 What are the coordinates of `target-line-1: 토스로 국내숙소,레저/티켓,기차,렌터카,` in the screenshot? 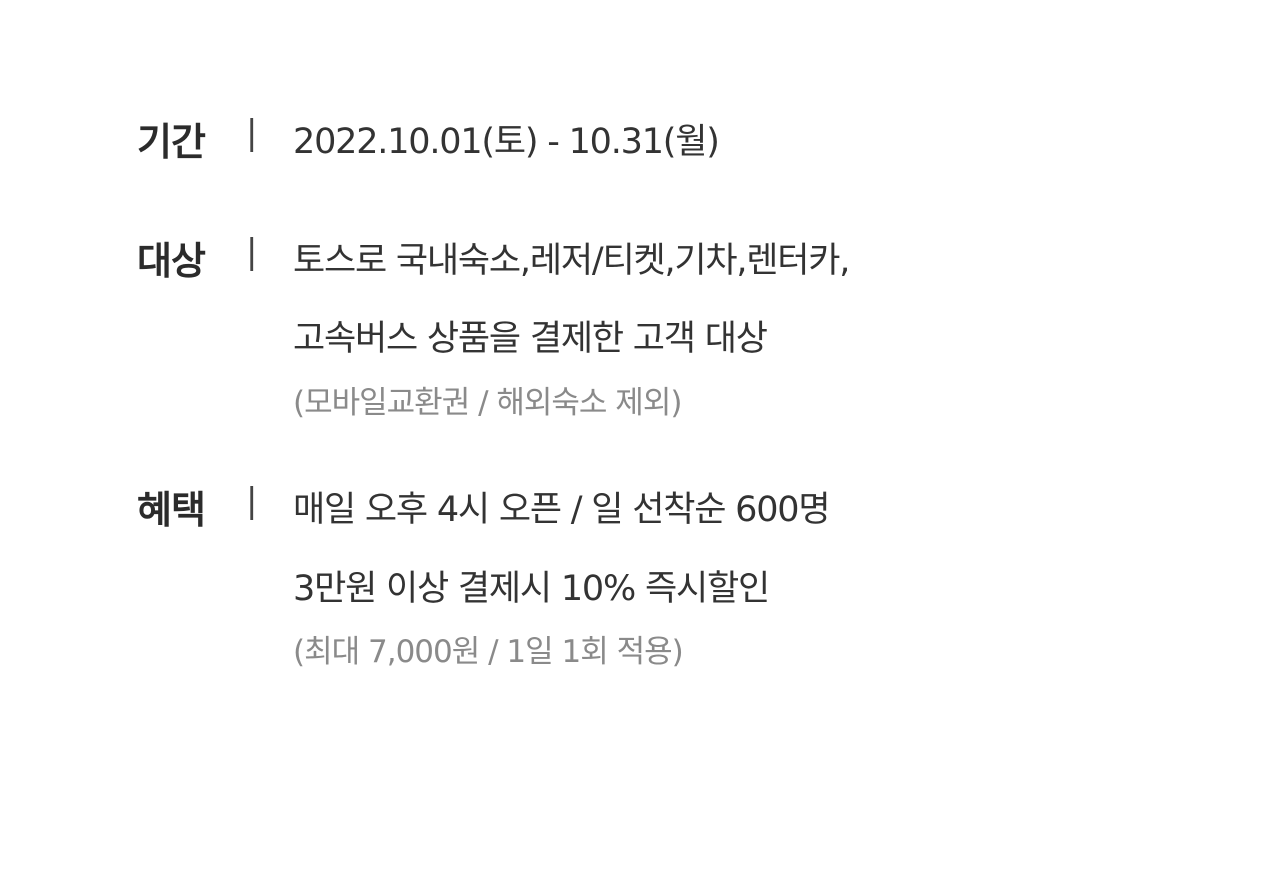 It's located at (571, 261).